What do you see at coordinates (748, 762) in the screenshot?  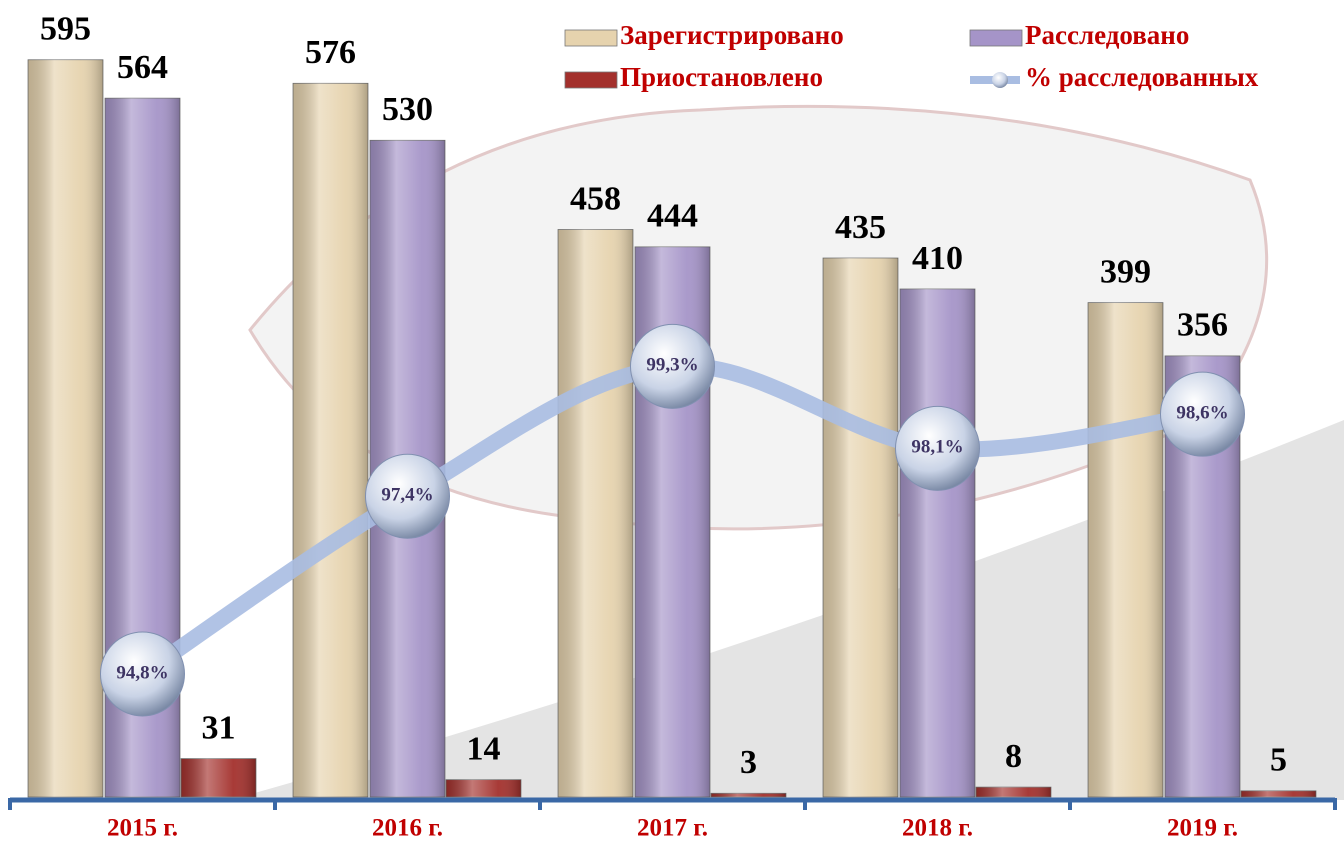 I see `data-label: 3` at bounding box center [748, 762].